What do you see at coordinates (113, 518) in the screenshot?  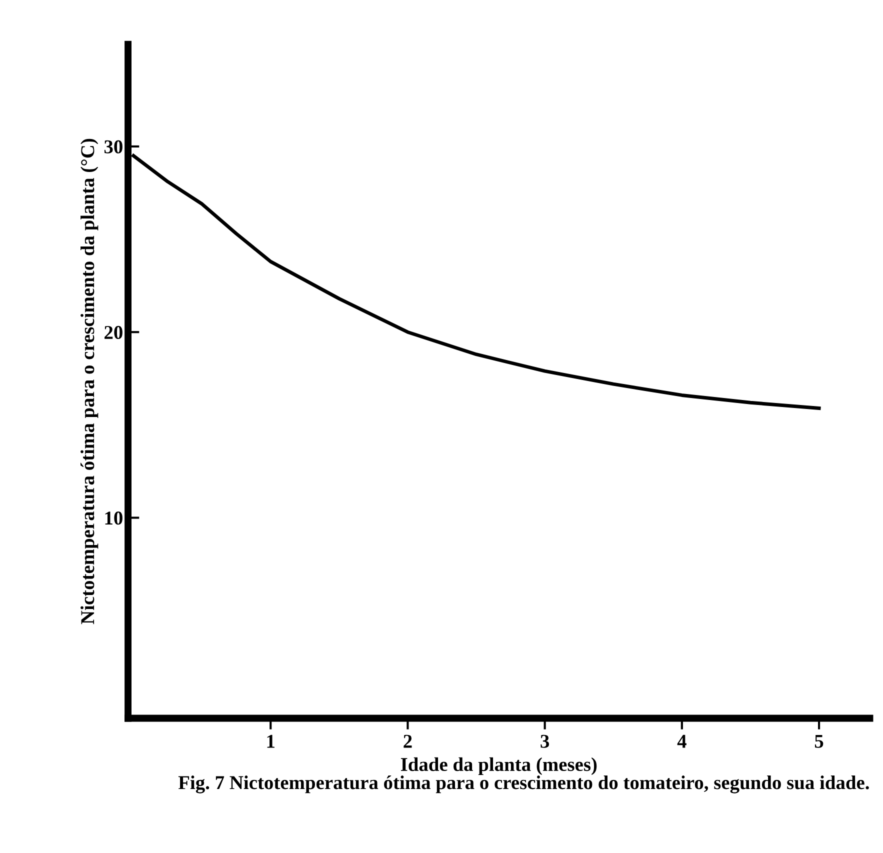 I see `y-tick-label: 10` at bounding box center [113, 518].